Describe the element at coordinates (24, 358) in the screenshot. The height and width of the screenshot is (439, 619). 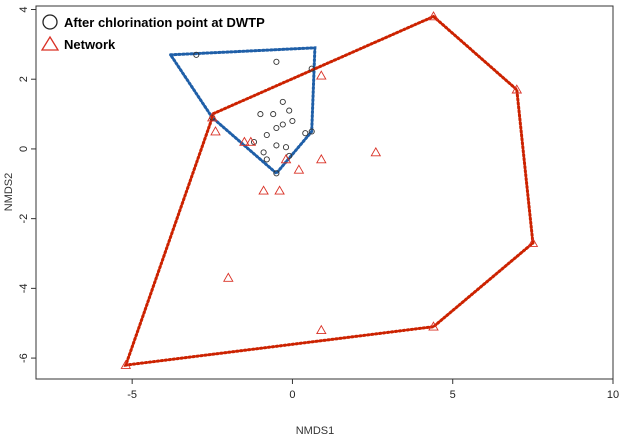
I see `y-tick-label: -6` at that location.